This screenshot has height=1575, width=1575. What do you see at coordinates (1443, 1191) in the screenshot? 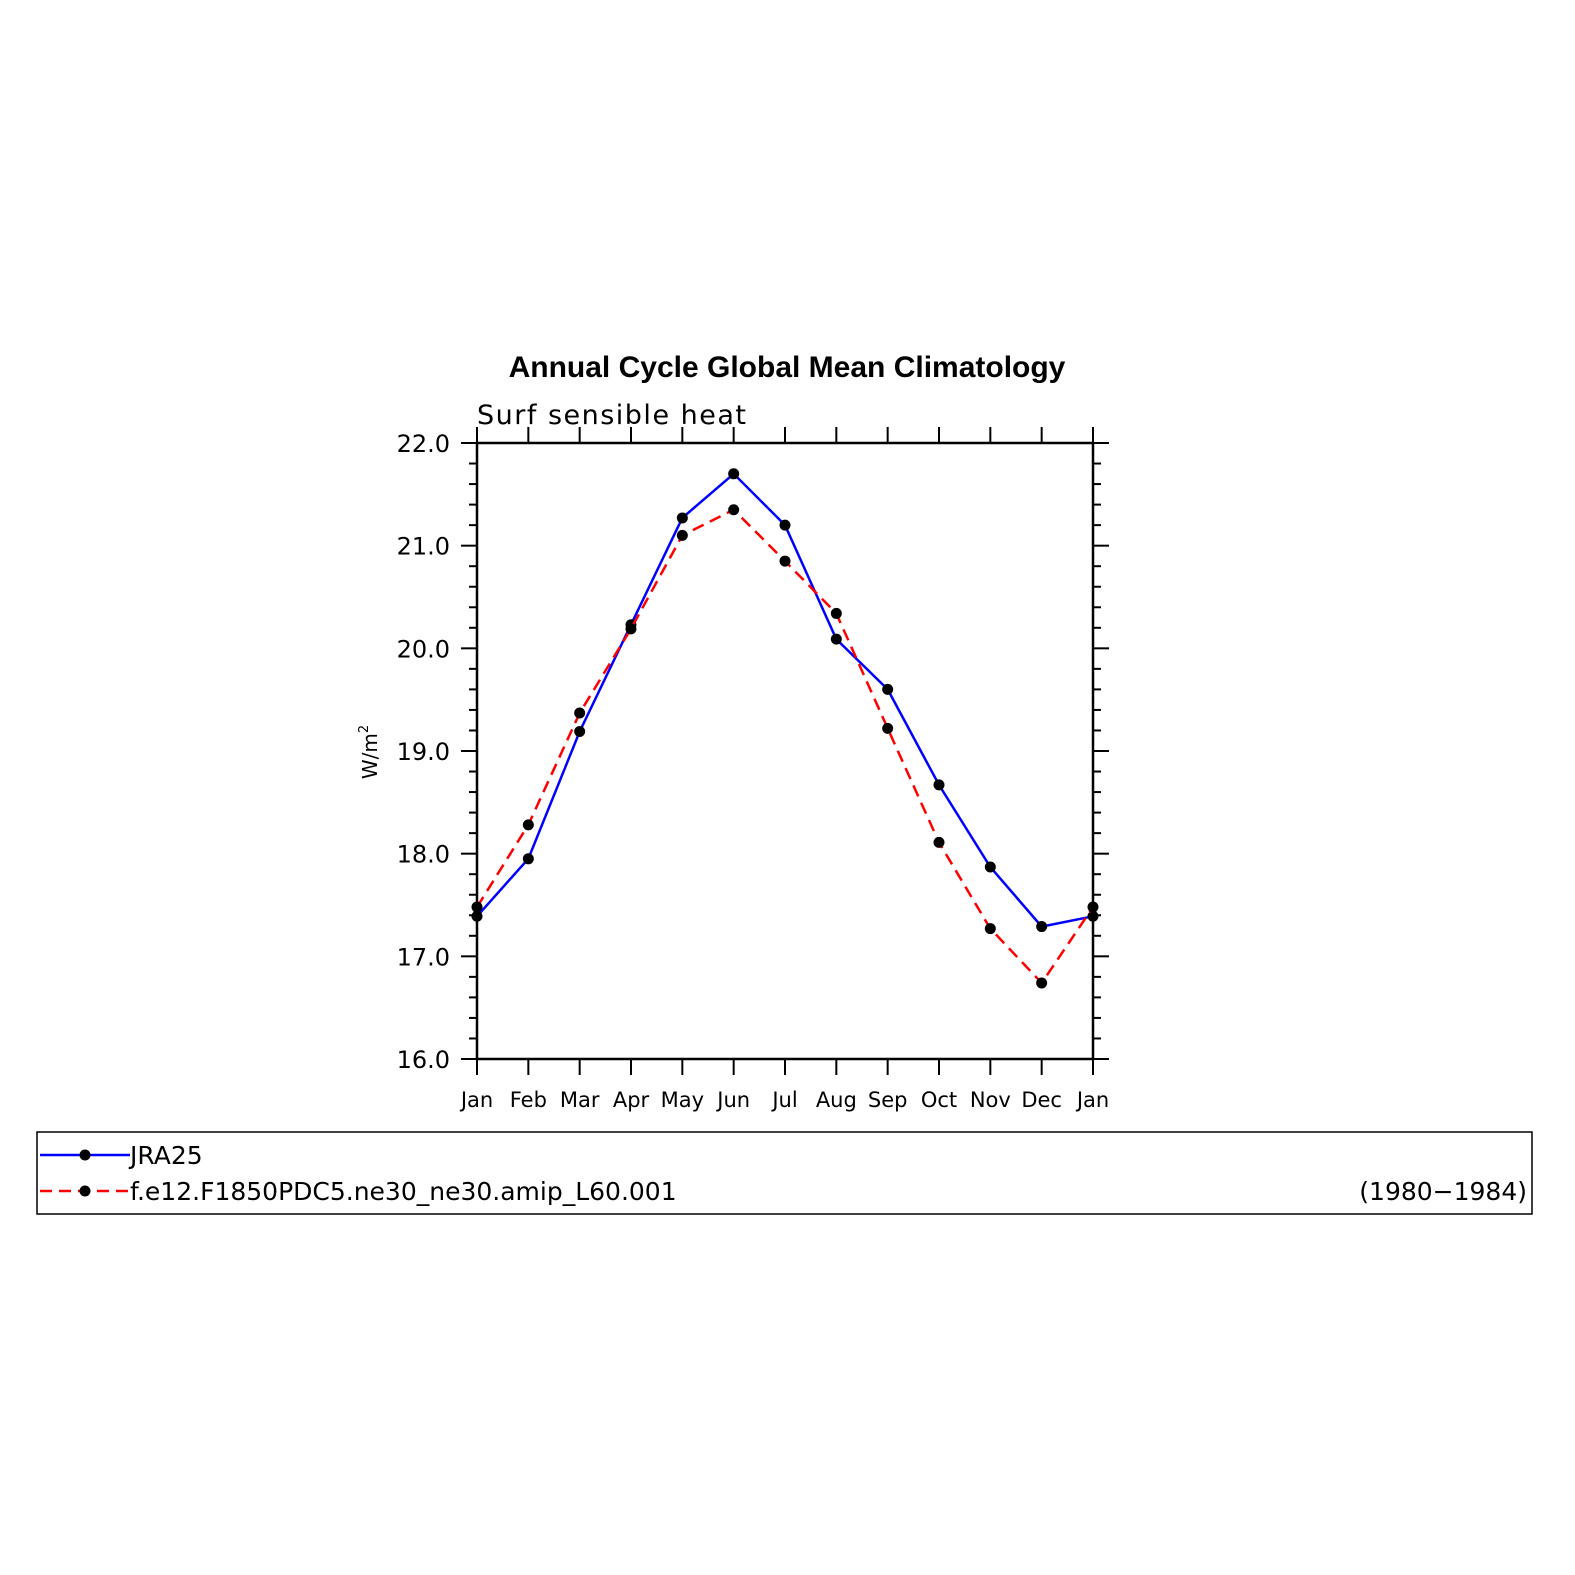
I see `legend-years-2: (1980−1984)` at bounding box center [1443, 1191].